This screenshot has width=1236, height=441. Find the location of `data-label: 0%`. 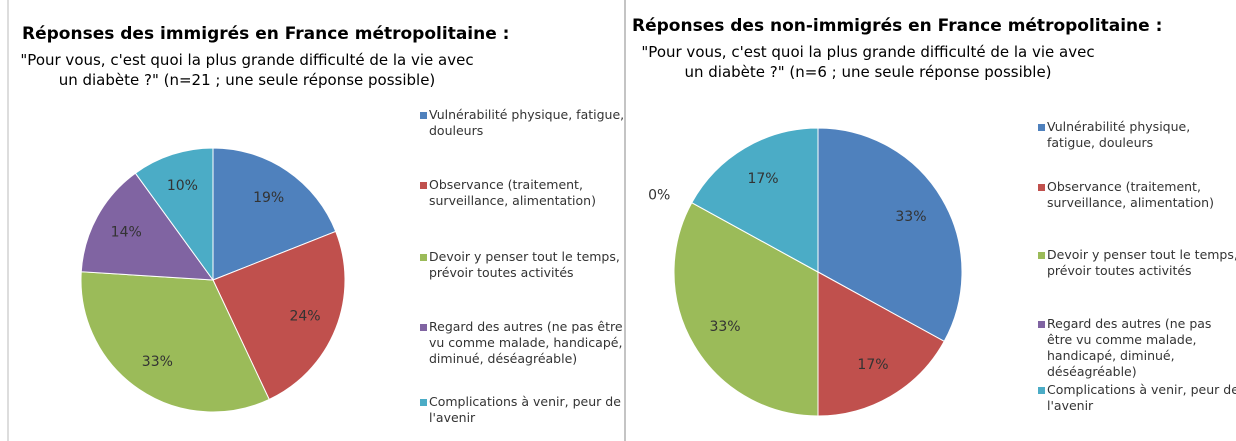

data-label: 0% is located at coordinates (659, 196).